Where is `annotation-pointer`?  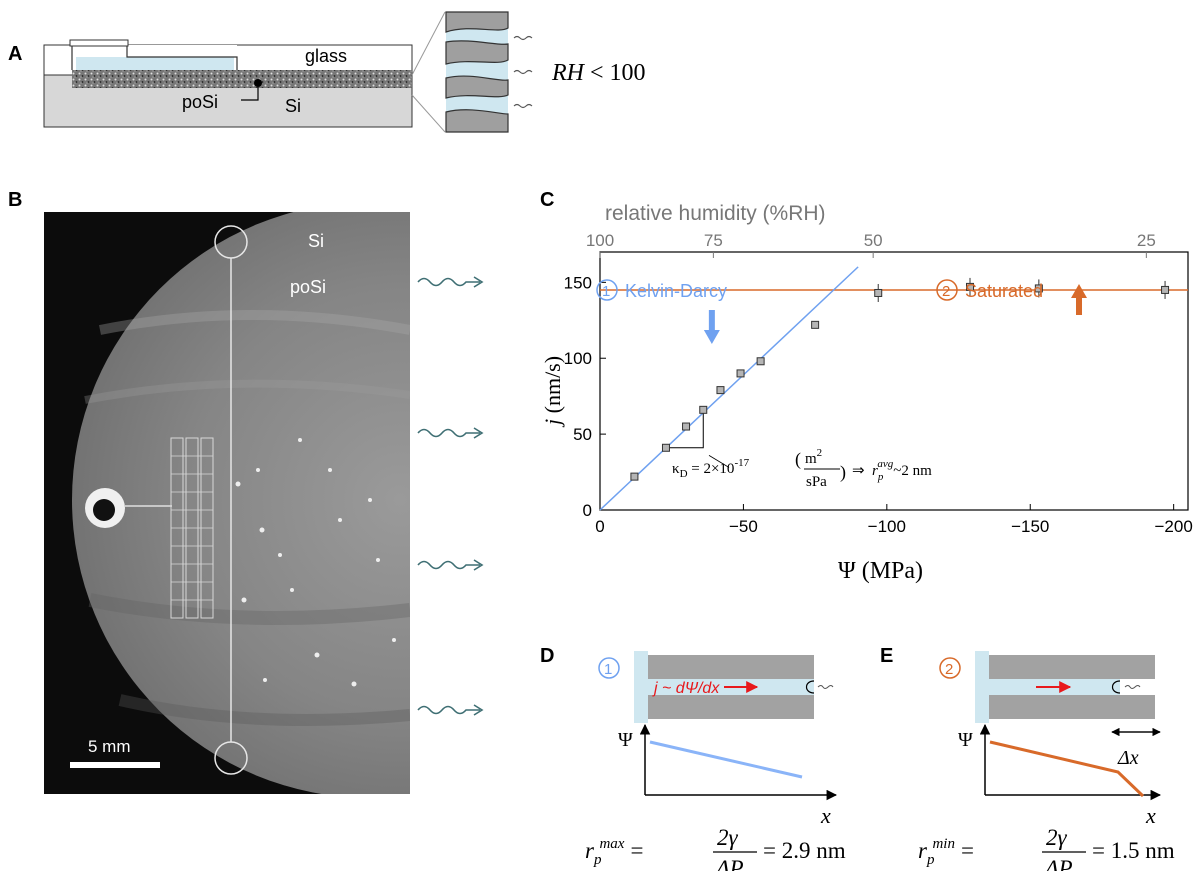 annotation-pointer is located at coordinates (719, 461).